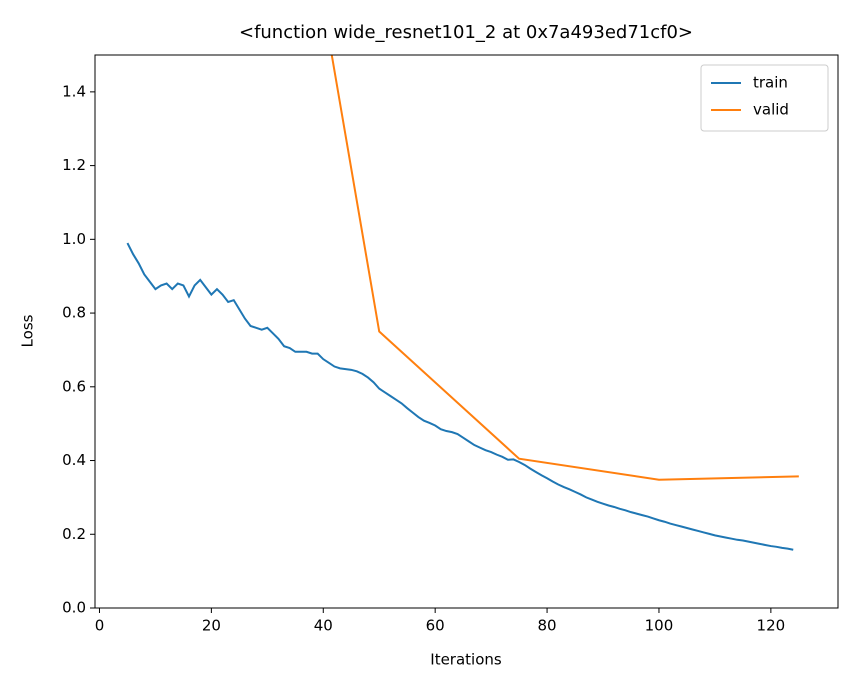 This screenshot has height=684, width=862. What do you see at coordinates (547, 626) in the screenshot?
I see `x-tick-label: 80` at bounding box center [547, 626].